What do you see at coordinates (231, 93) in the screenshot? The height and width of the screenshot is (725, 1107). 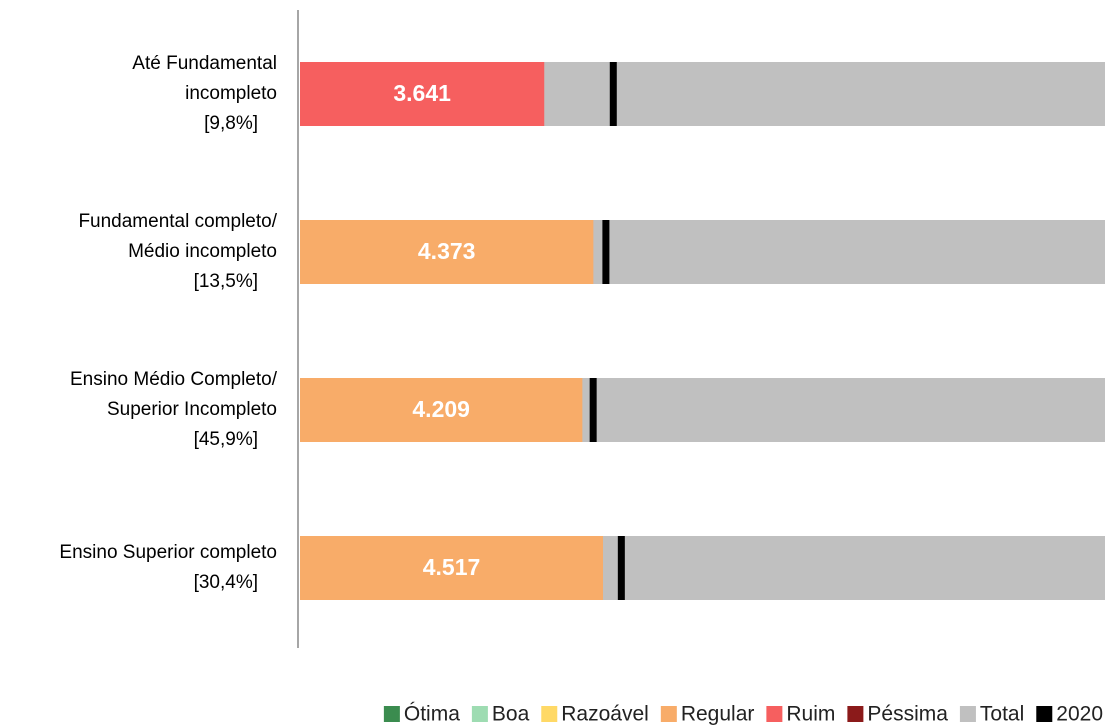 I see `category-label: incompleto` at bounding box center [231, 93].